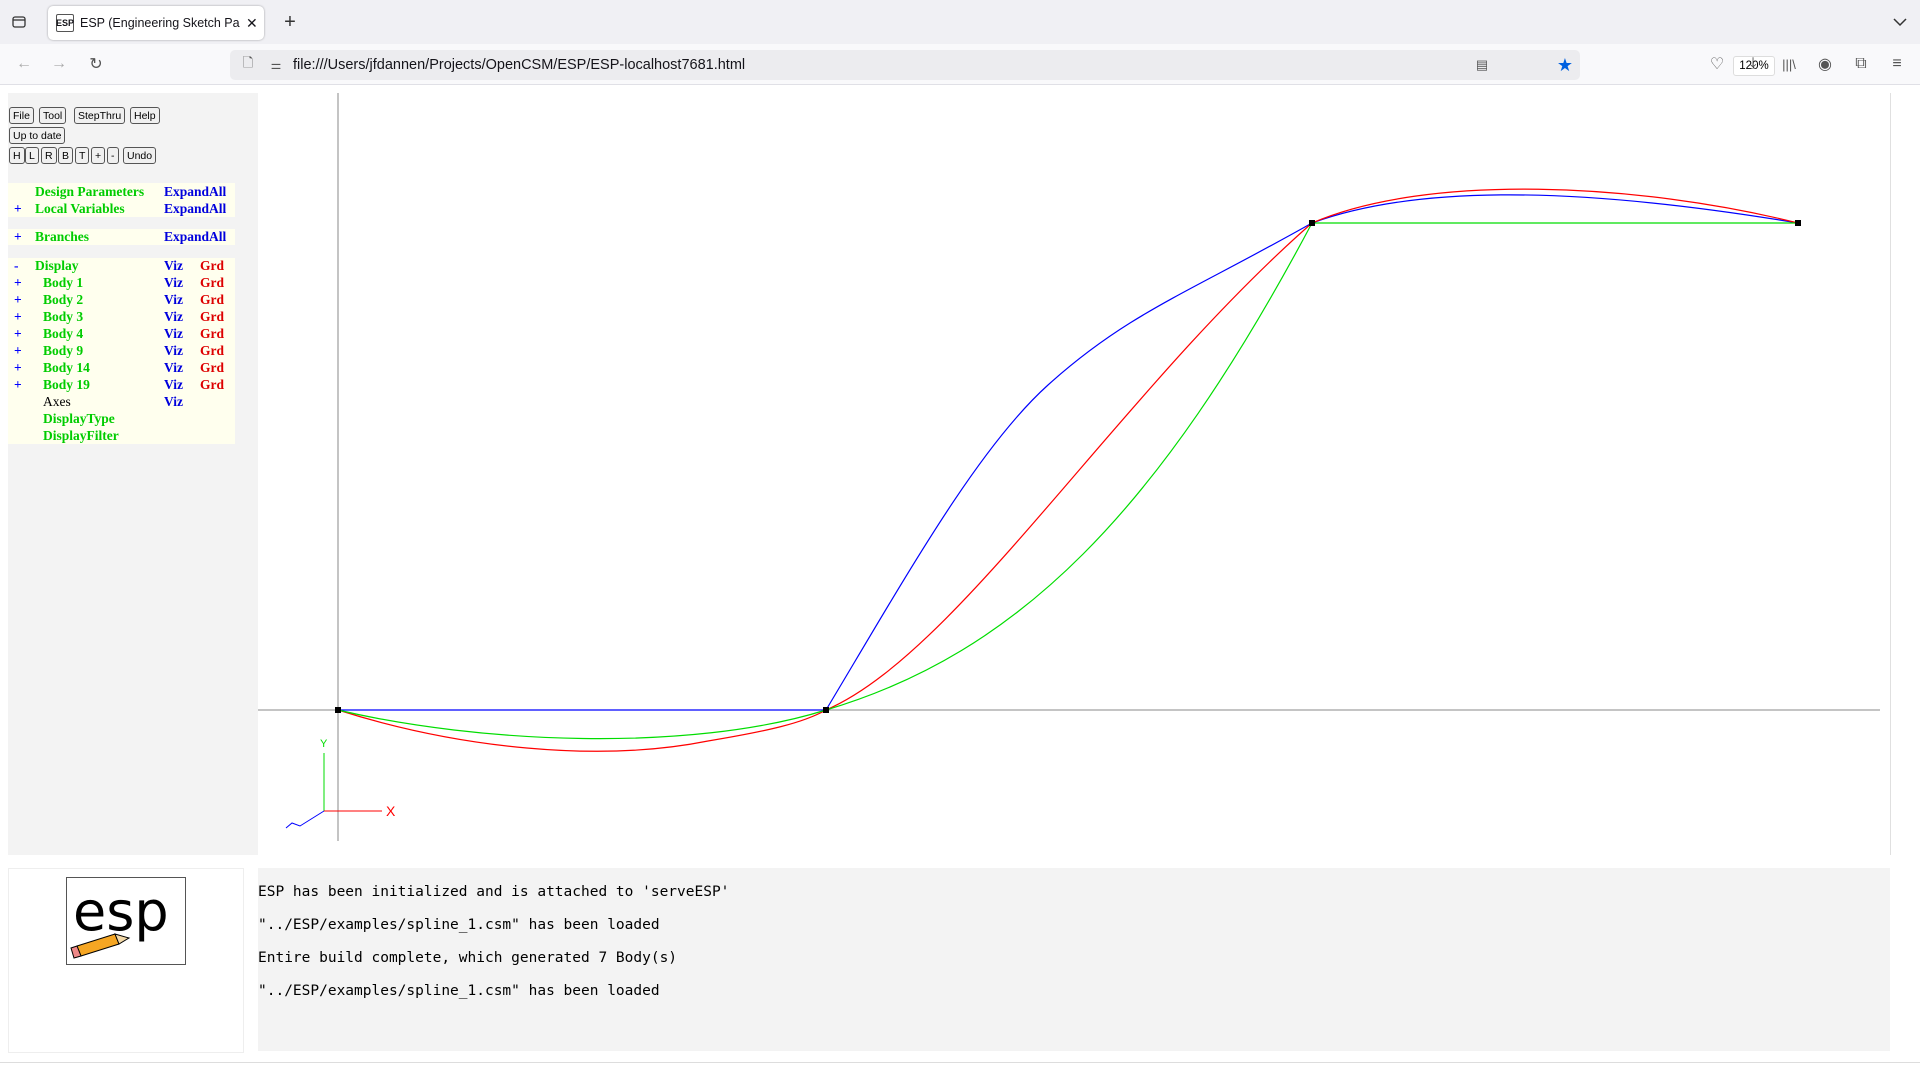 Image resolution: width=1920 pixels, height=1080 pixels. What do you see at coordinates (173, 265) in the screenshot?
I see `viz-toggle-display: Viz` at bounding box center [173, 265].